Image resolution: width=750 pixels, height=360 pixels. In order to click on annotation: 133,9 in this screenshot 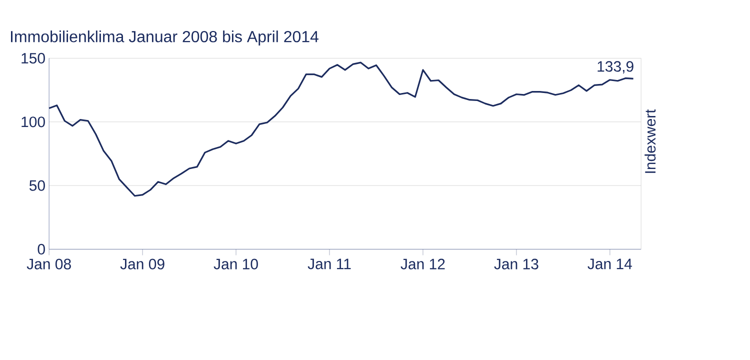, I will do `click(616, 67)`.